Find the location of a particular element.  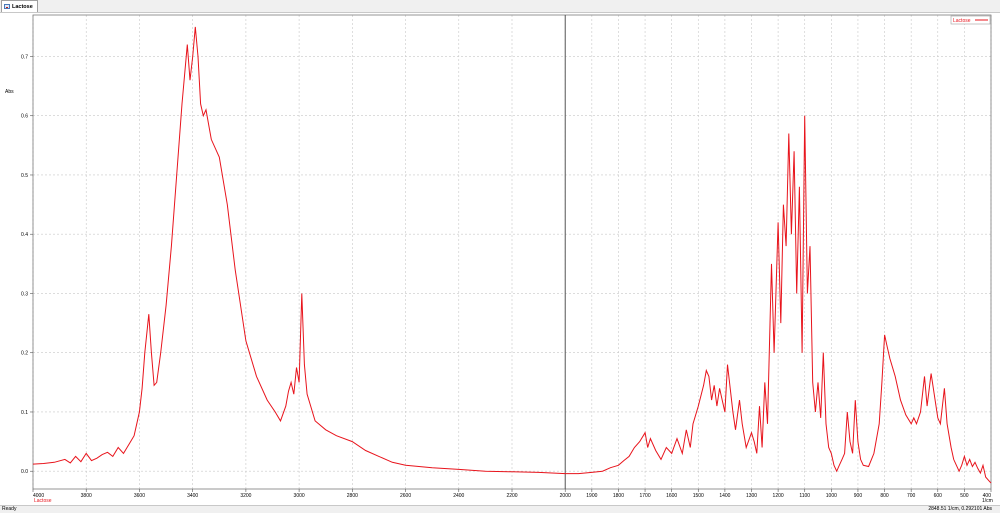

tab-label: Lactose is located at coordinates (22, 6).